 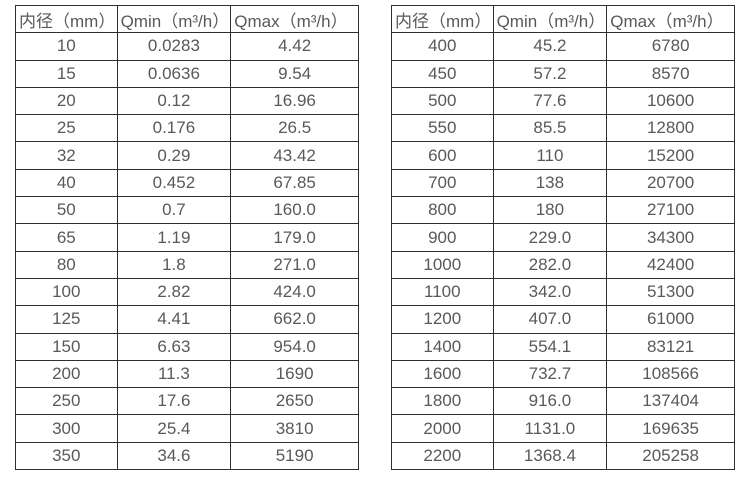 I want to click on table-row: 1200 407.0 61000, so click(x=563, y=319).